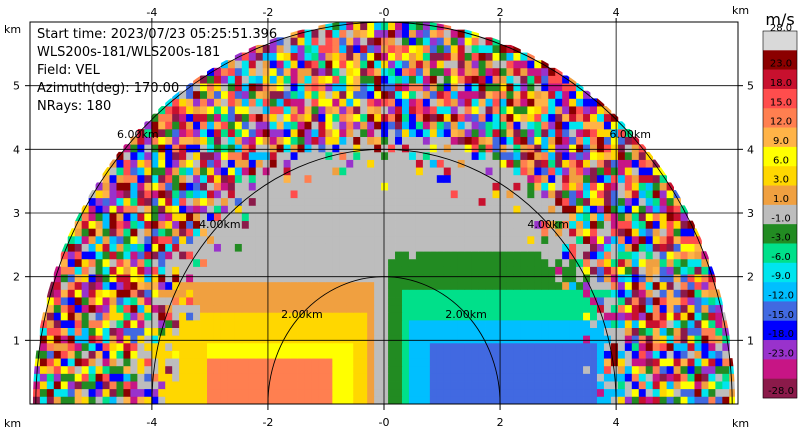 This screenshot has width=800, height=439. What do you see at coordinates (16, 149) in the screenshot?
I see `y-tick-label: 4` at bounding box center [16, 149].